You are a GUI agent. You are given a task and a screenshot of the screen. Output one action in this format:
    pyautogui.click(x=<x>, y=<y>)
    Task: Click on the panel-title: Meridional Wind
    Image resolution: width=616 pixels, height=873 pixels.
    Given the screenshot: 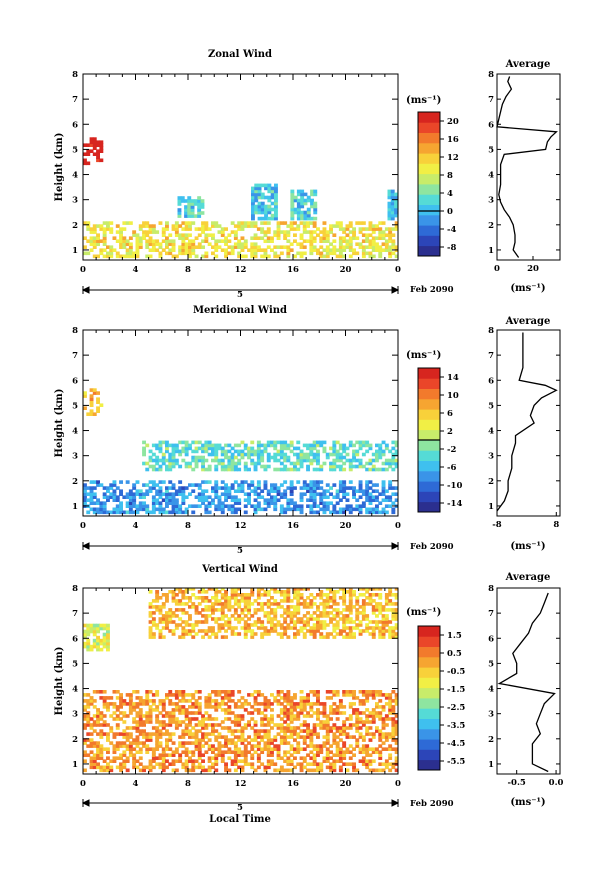 What is the action you would take?
    pyautogui.click(x=240, y=310)
    